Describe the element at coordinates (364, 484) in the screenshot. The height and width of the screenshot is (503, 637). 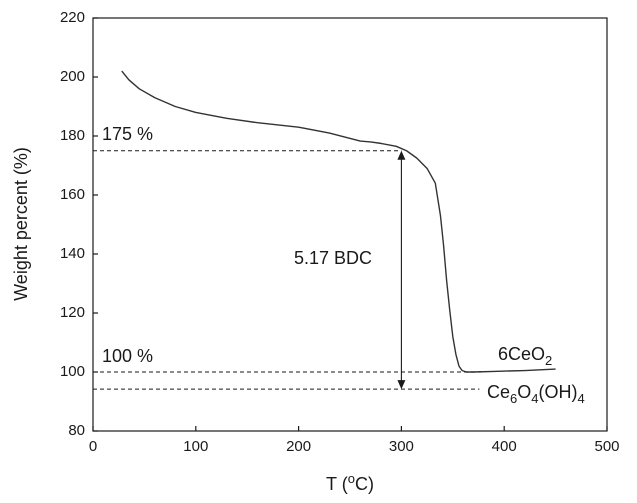
I see `x-axis-label-tail: C)` at that location.